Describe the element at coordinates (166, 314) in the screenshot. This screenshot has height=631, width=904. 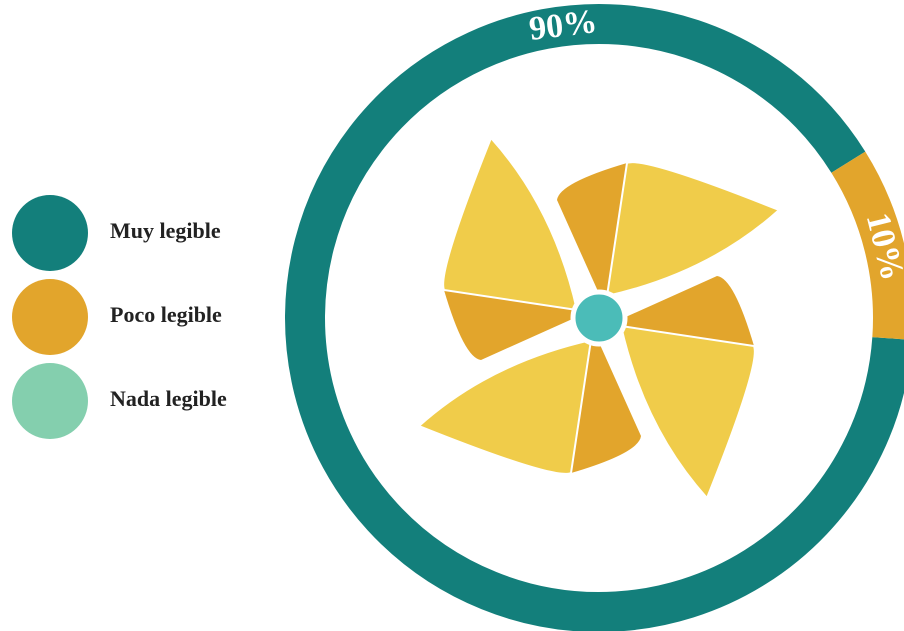
I see `legend-label: Poco legible` at that location.